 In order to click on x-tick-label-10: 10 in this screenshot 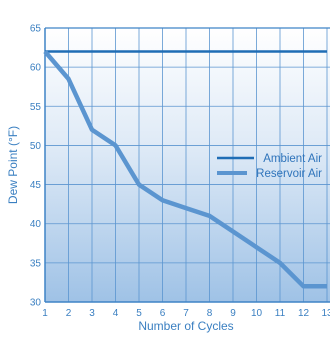, I will do `click(257, 313)`.